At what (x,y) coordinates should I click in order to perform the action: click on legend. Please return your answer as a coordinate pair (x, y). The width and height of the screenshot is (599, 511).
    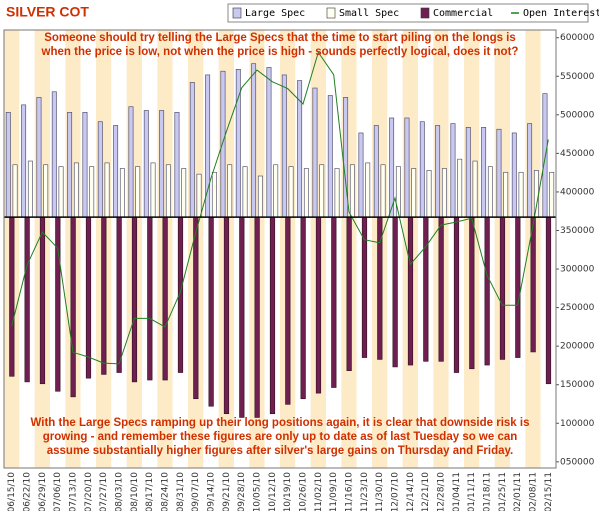
    Looking at the image, I should click on (408, 13).